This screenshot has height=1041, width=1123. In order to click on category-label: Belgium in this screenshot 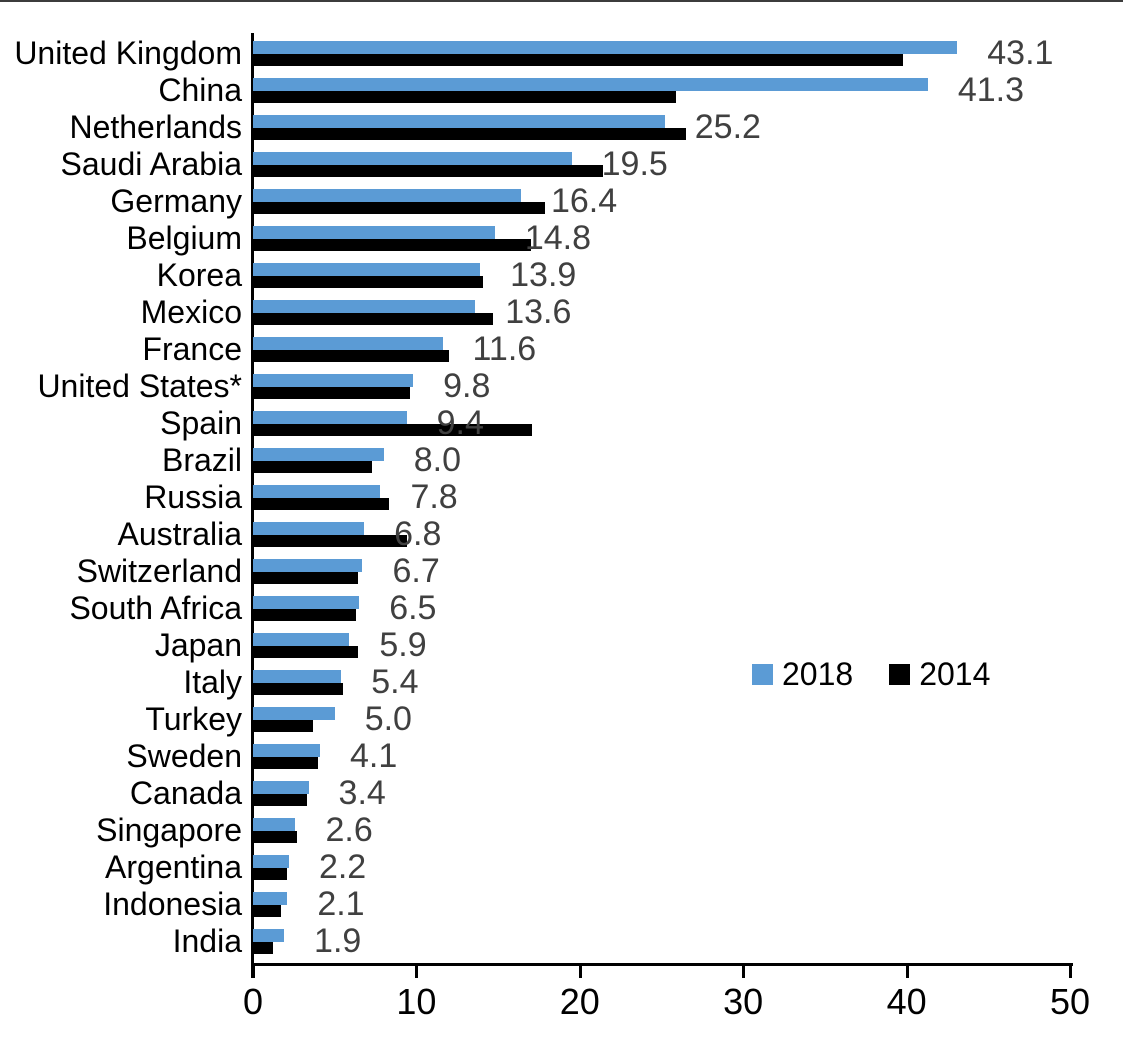, I will do `click(184, 238)`.